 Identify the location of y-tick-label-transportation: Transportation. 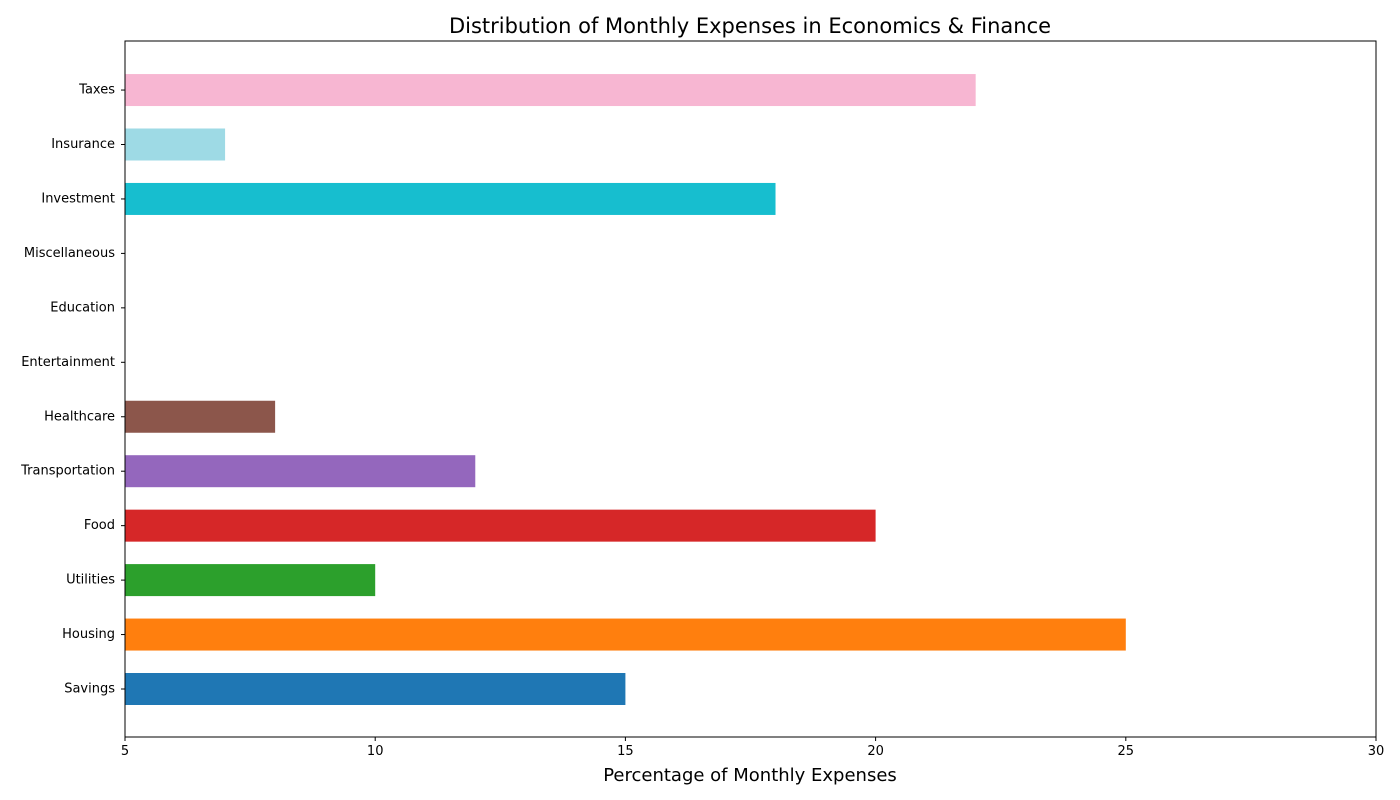
(67, 471).